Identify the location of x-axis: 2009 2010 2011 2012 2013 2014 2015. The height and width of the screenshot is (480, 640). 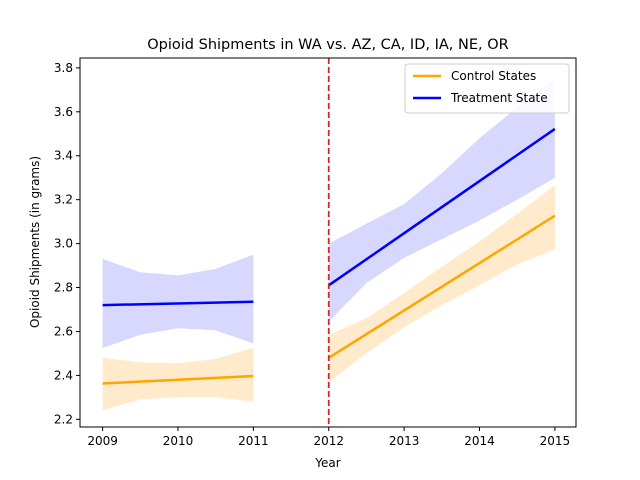
(328, 437).